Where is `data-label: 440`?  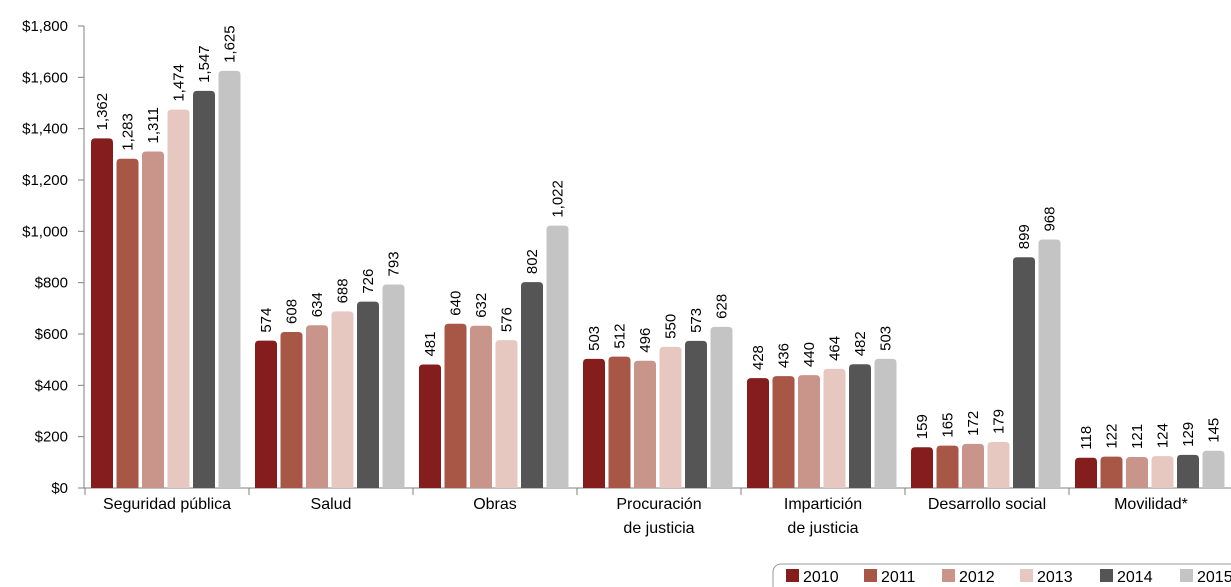 data-label: 440 is located at coordinates (809, 354).